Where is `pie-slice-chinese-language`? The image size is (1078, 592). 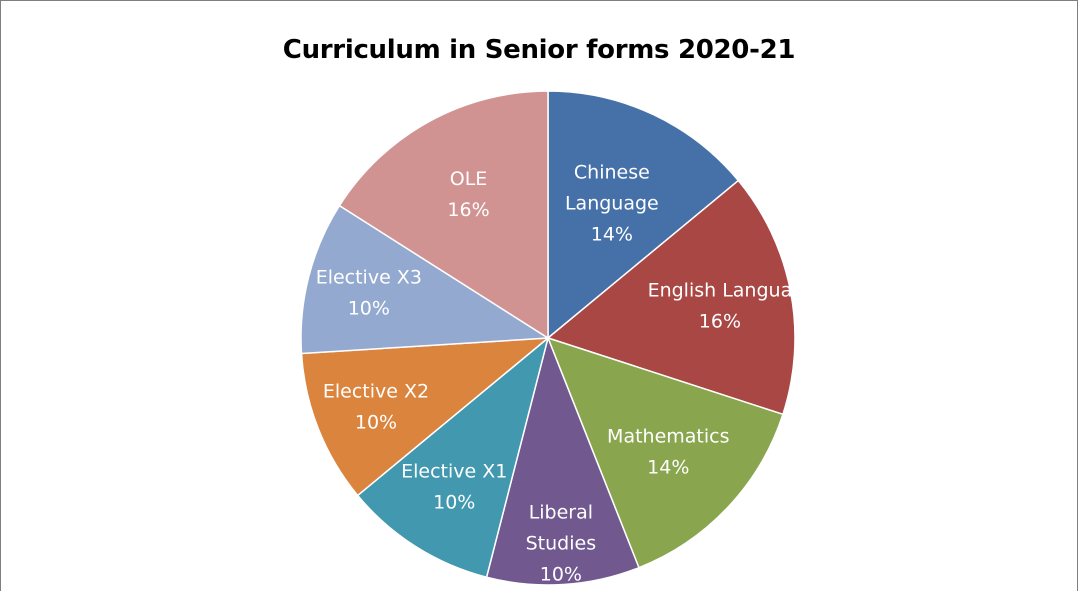
pie-slice-chinese-language is located at coordinates (643, 215).